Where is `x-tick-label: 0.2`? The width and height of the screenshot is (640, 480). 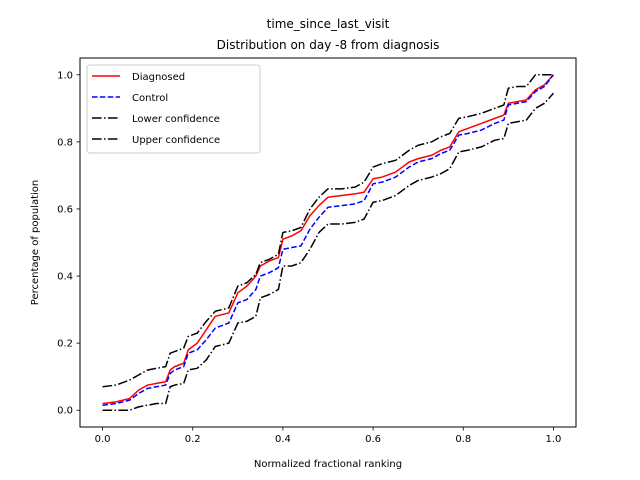
x-tick-label: 0.2 is located at coordinates (193, 439).